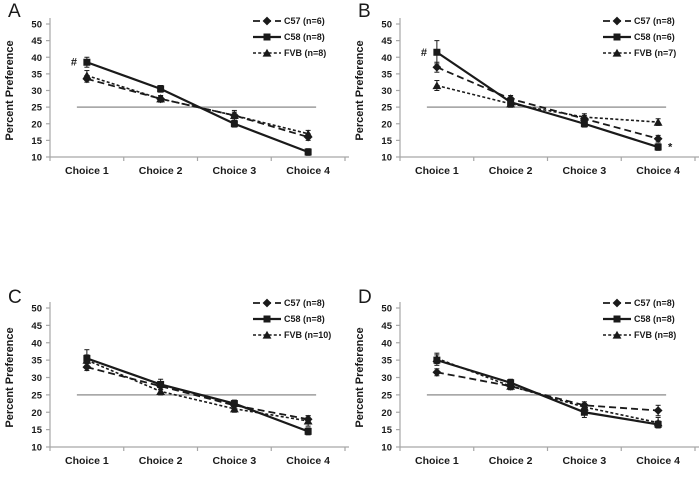 The height and width of the screenshot is (477, 700). I want to click on panel-letter-A: A, so click(14, 11).